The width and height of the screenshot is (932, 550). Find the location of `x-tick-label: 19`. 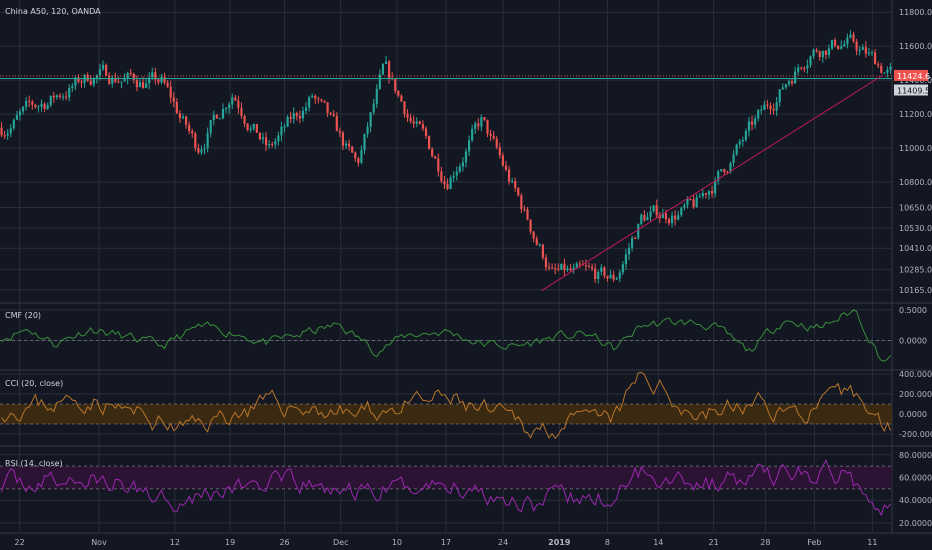

x-tick-label: 19 is located at coordinates (230, 542).